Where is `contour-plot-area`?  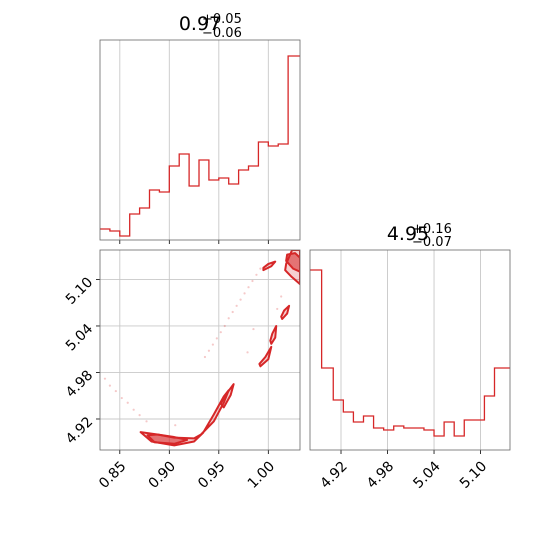 contour-plot-area is located at coordinates (200, 350).